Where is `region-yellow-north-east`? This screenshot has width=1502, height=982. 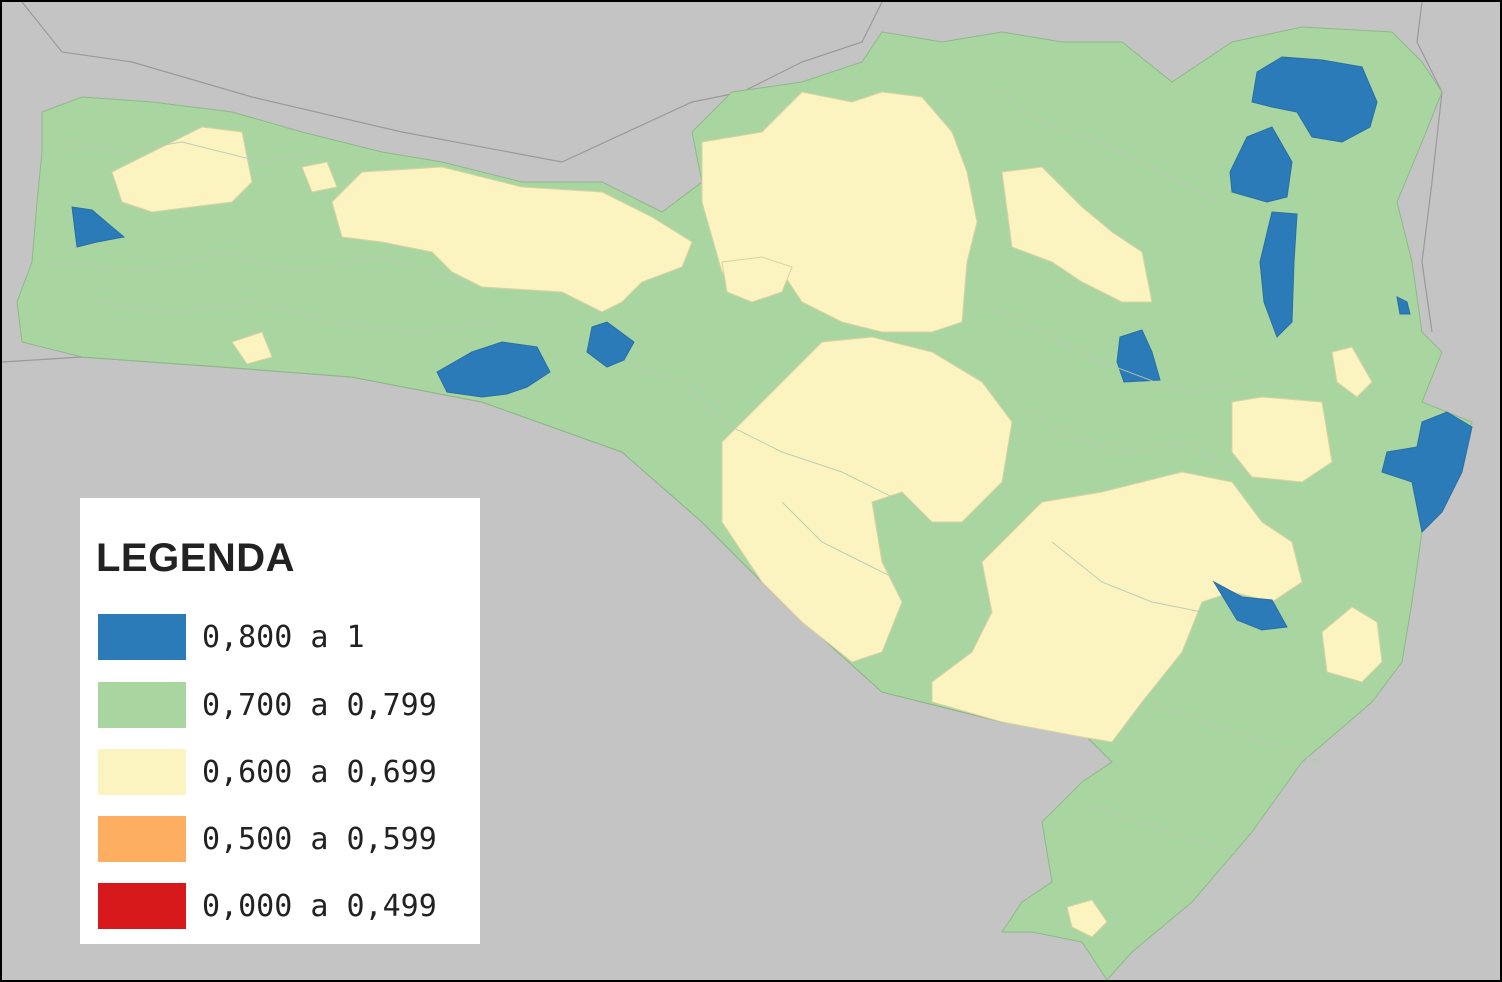 region-yellow-north-east is located at coordinates (1077, 234).